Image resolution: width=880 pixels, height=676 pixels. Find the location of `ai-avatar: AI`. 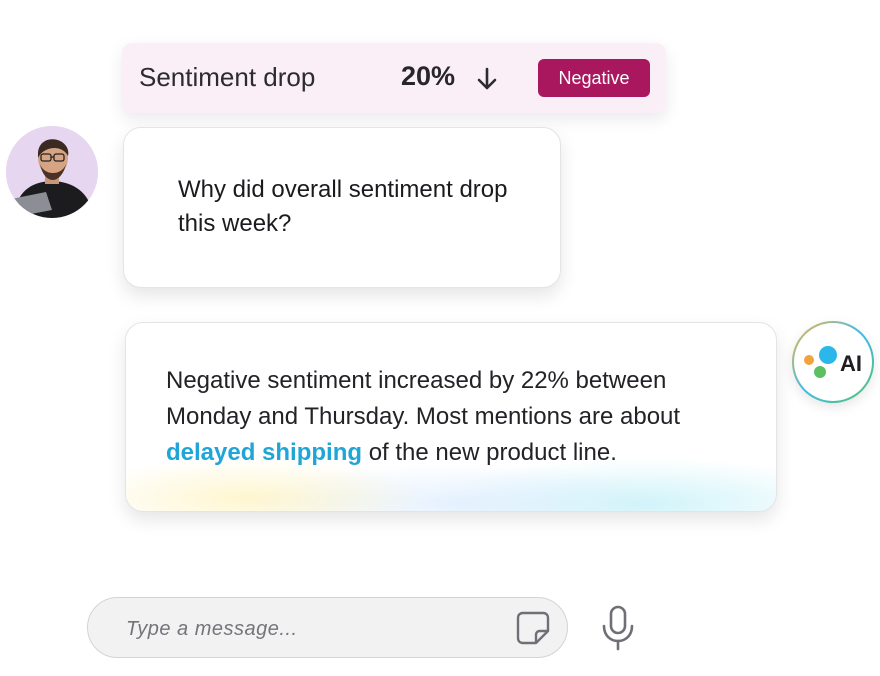

ai-avatar: AI is located at coordinates (833, 362).